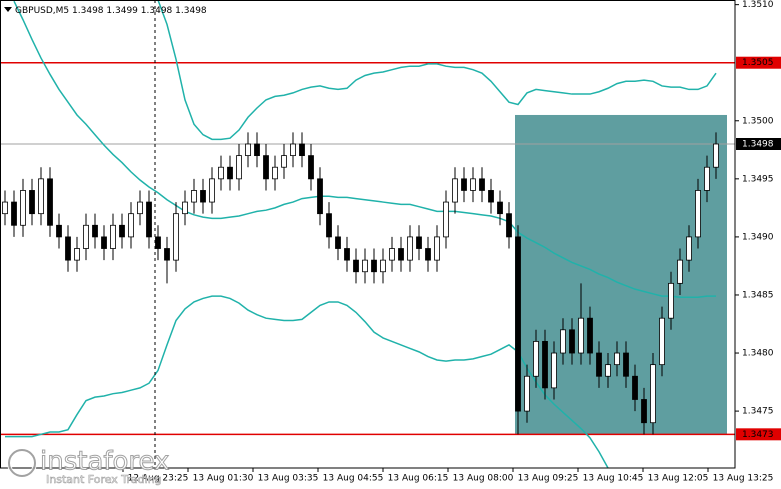  What do you see at coordinates (678, 479) in the screenshot?
I see `x-tick-label: 13 Aug 12:05` at bounding box center [678, 479].